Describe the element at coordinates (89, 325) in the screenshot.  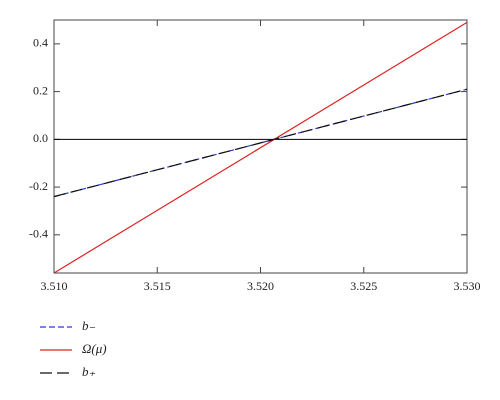
I see `legend-label: b₋` at that location.